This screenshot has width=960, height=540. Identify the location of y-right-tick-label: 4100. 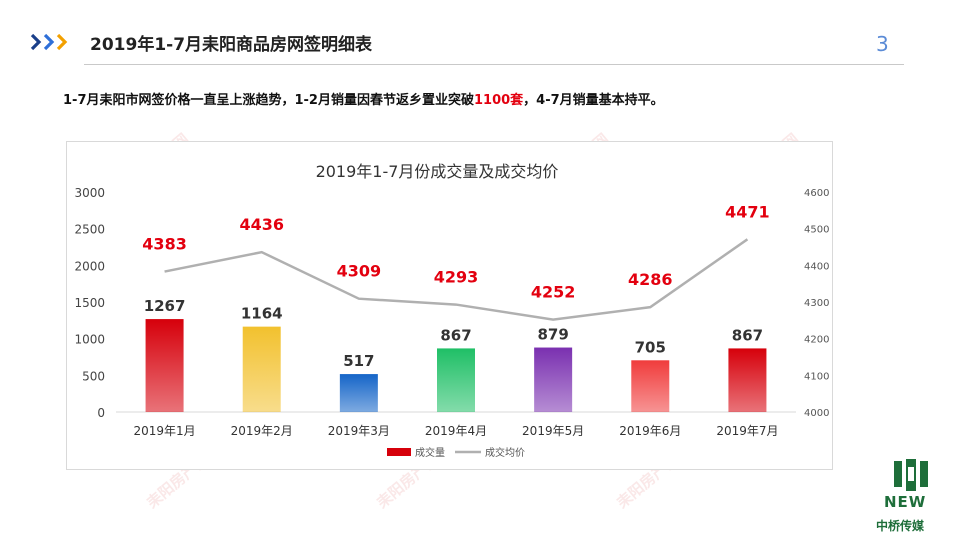
(816, 376).